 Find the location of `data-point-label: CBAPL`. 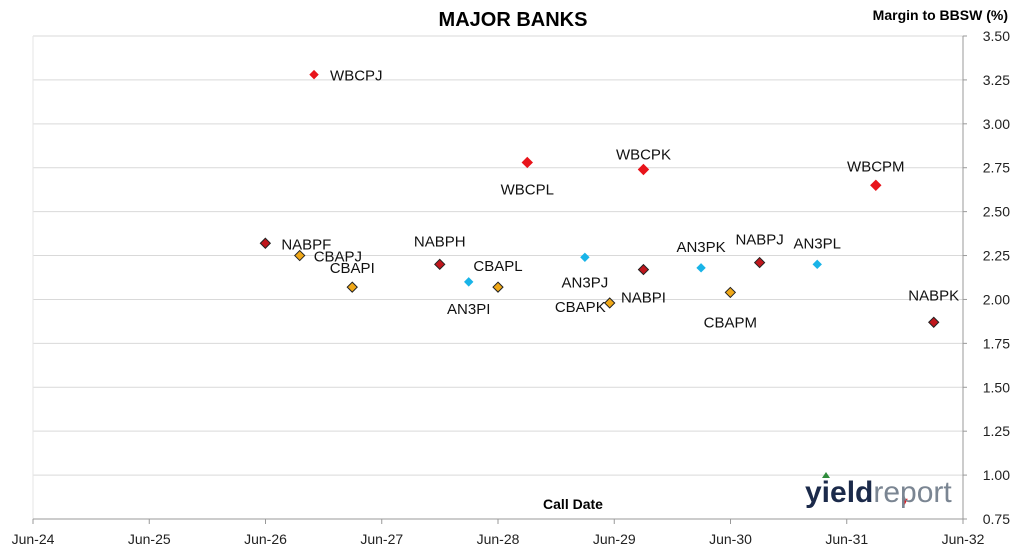

data-point-label: CBAPL is located at coordinates (497, 266).